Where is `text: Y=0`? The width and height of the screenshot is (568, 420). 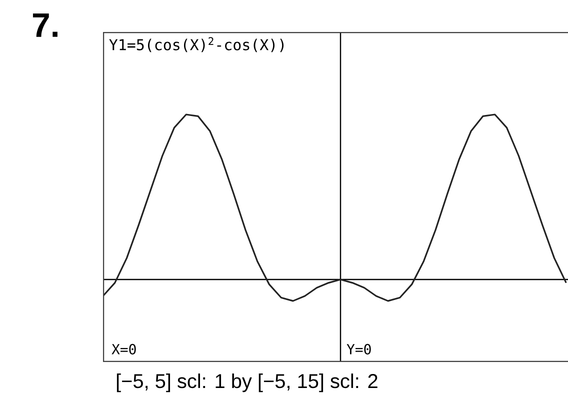
text: Y=0 is located at coordinates (358, 349).